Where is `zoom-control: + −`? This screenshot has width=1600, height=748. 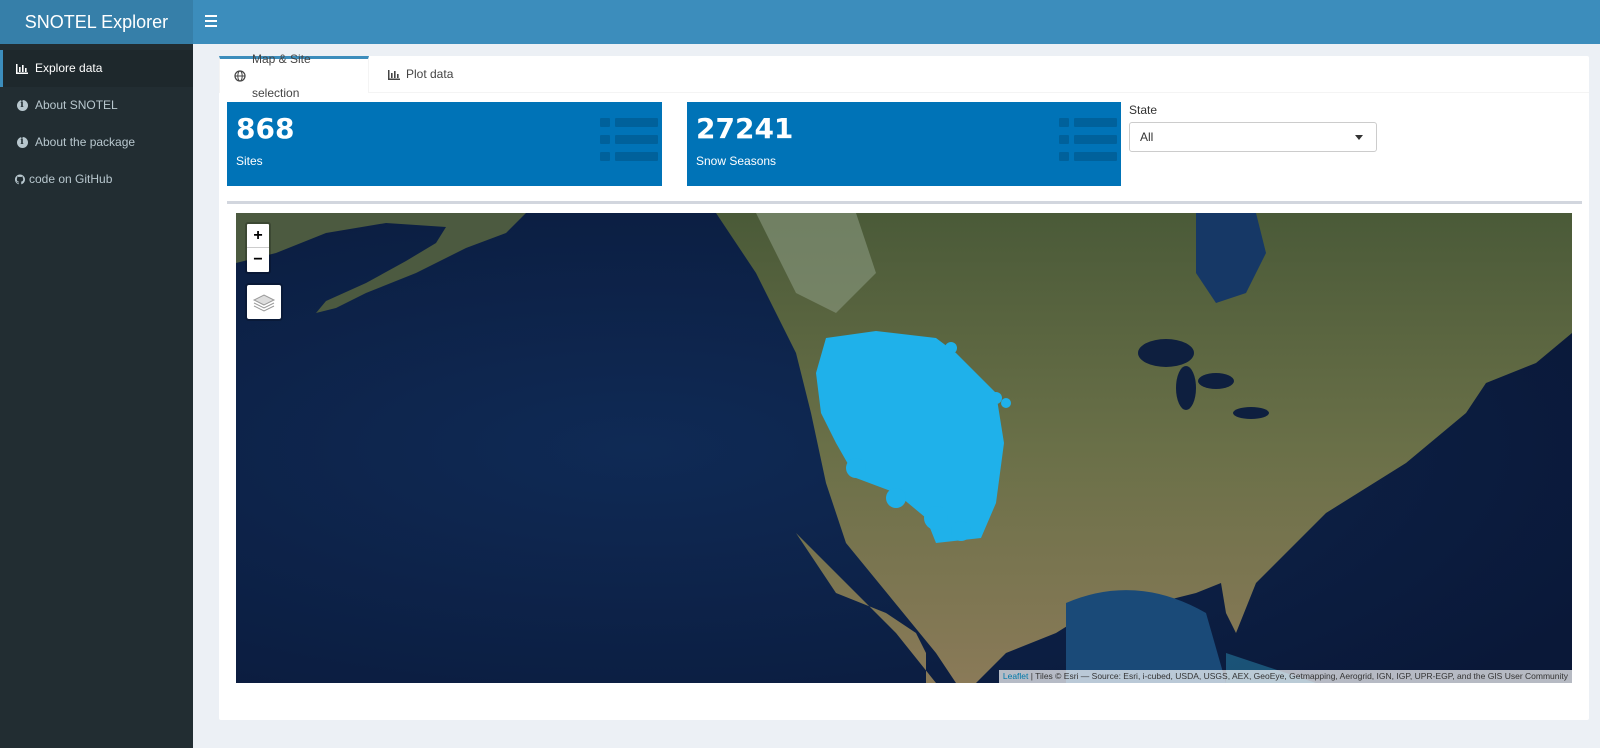
zoom-control: + − is located at coordinates (258, 248).